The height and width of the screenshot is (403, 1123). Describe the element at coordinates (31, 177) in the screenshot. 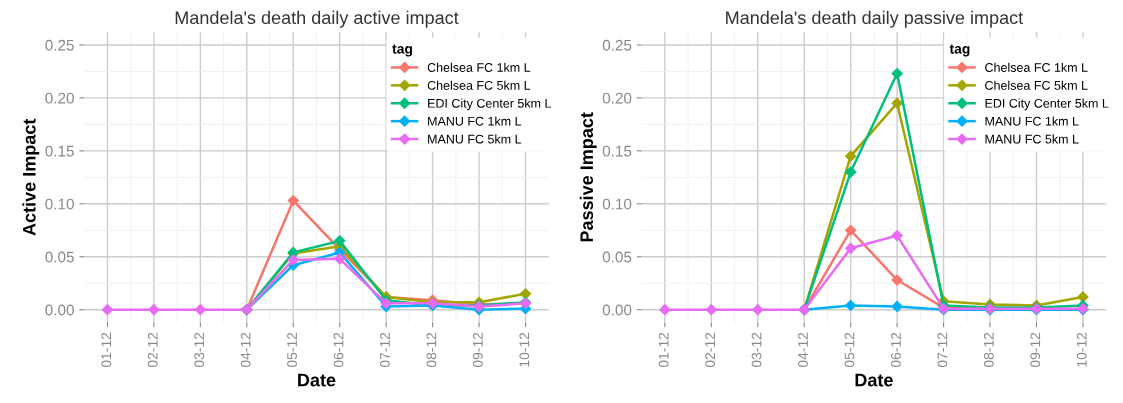

I see `y-axis-title: Active Impact` at that location.